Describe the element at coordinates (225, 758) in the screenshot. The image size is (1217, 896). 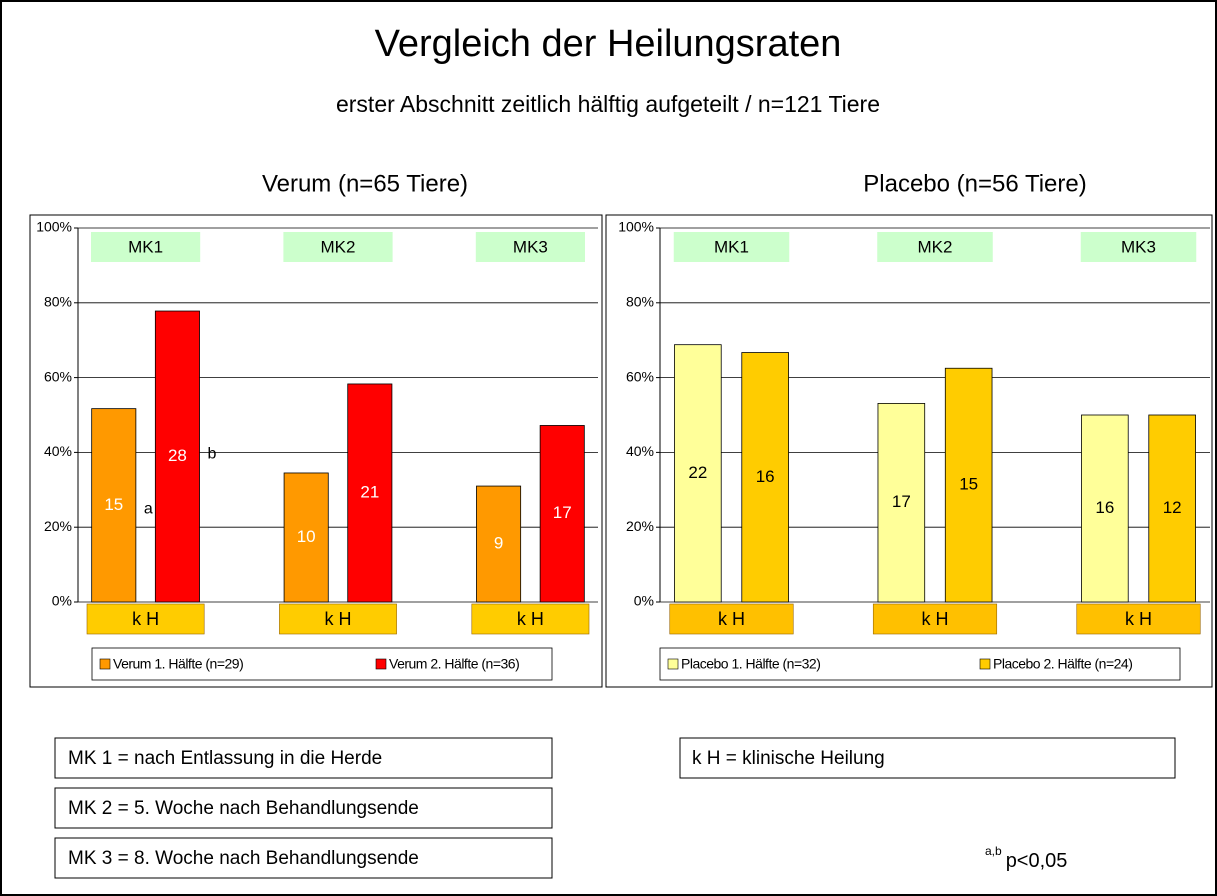
I see `note: MK 1 = nach Entlassung in die Herde` at that location.